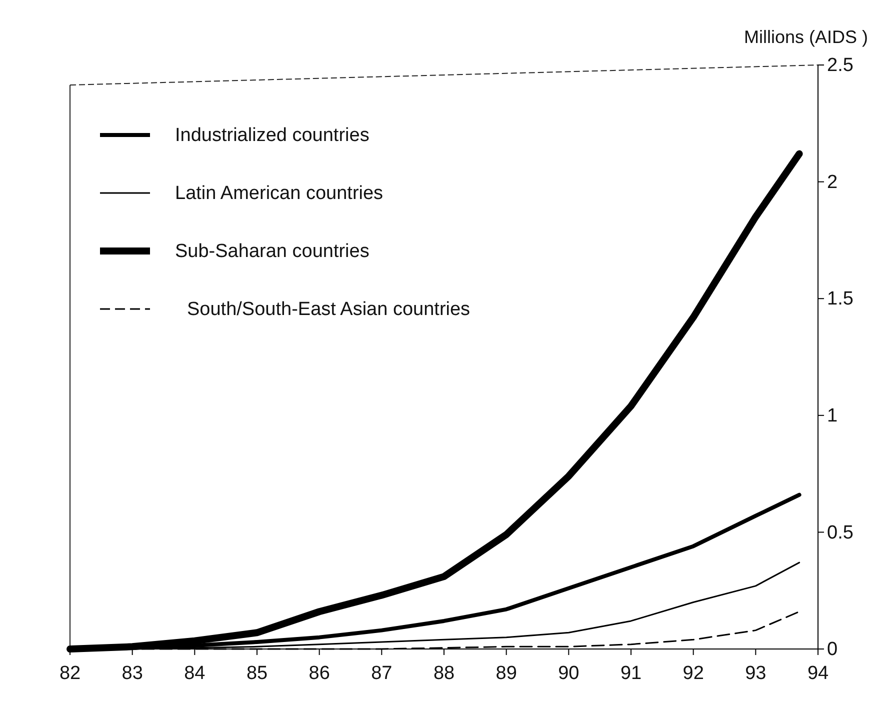 This screenshot has width=878, height=709. What do you see at coordinates (840, 533) in the screenshot?
I see `y-tick-label: 0.5` at bounding box center [840, 533].